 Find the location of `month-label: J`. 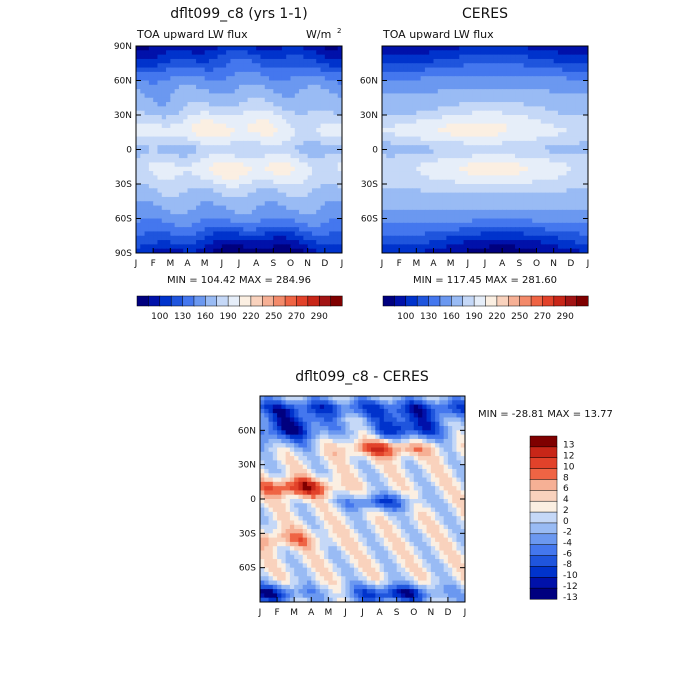

month-label: J is located at coordinates (485, 264).